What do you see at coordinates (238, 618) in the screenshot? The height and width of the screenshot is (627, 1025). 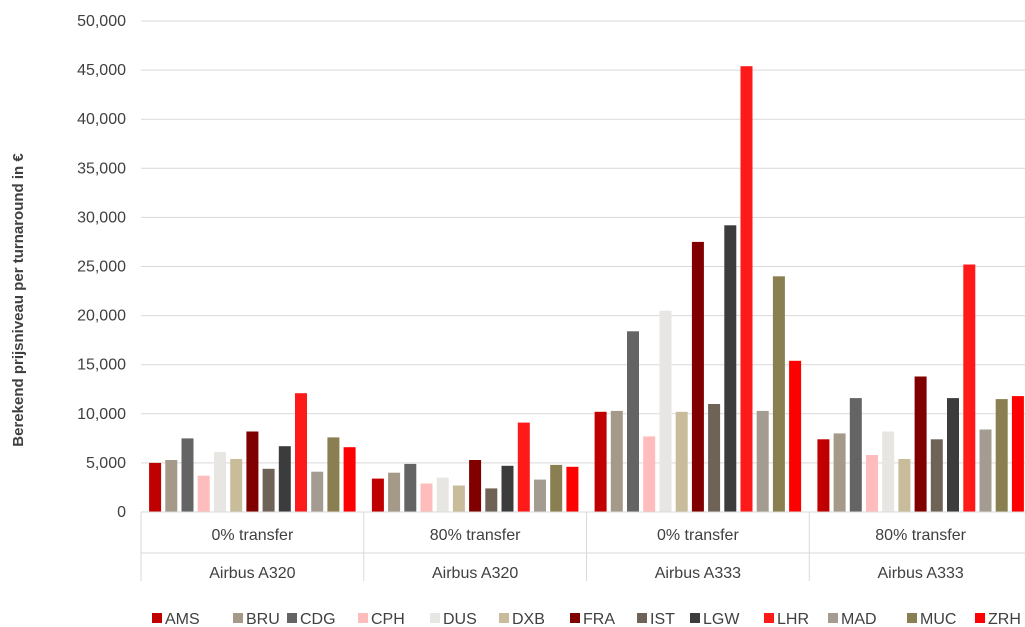 I see `legend-swatch-bru` at bounding box center [238, 618].